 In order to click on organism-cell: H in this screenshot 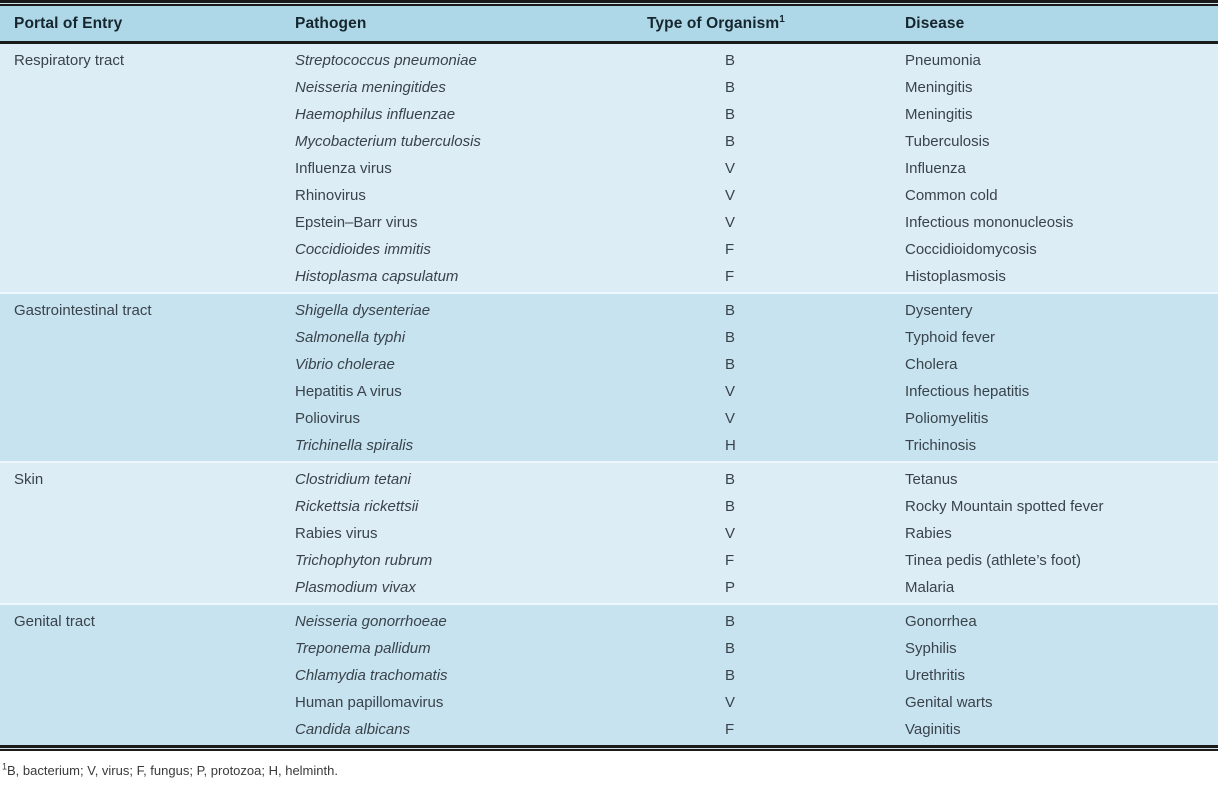, I will do `click(730, 445)`.